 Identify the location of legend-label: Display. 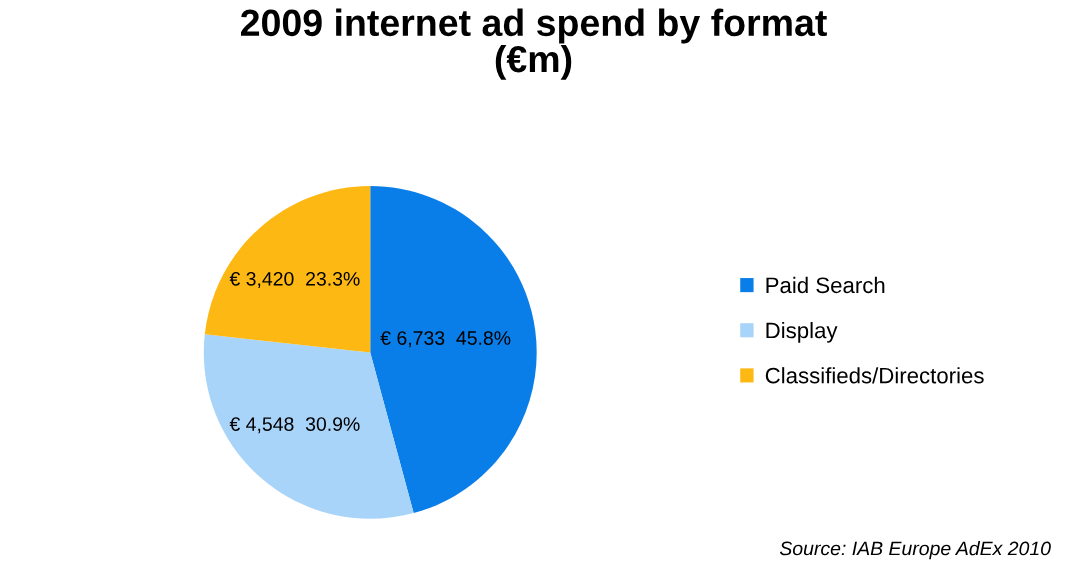
(802, 332).